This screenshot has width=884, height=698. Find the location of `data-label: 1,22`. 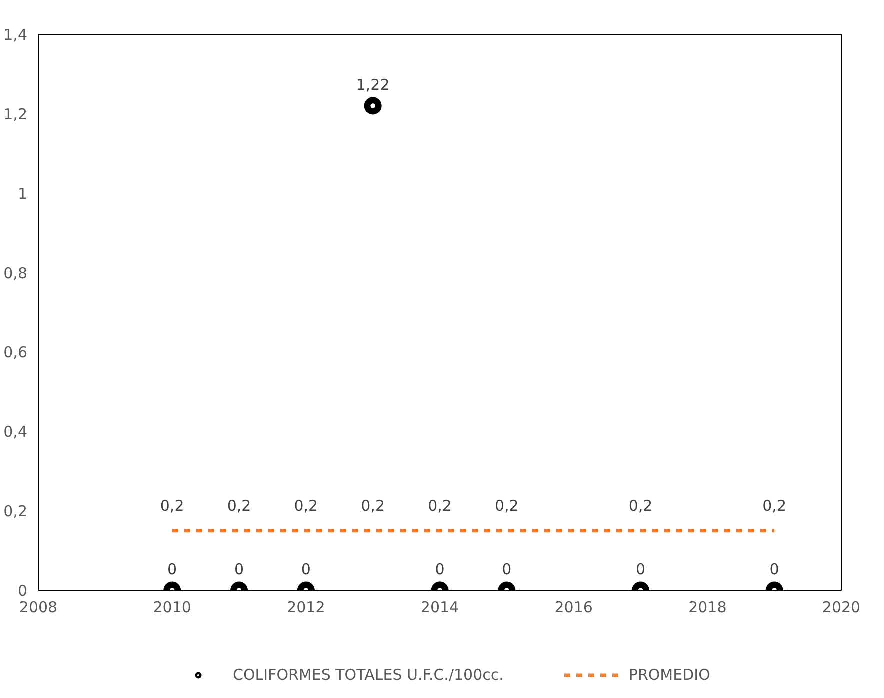

data-label: 1,22 is located at coordinates (373, 85).